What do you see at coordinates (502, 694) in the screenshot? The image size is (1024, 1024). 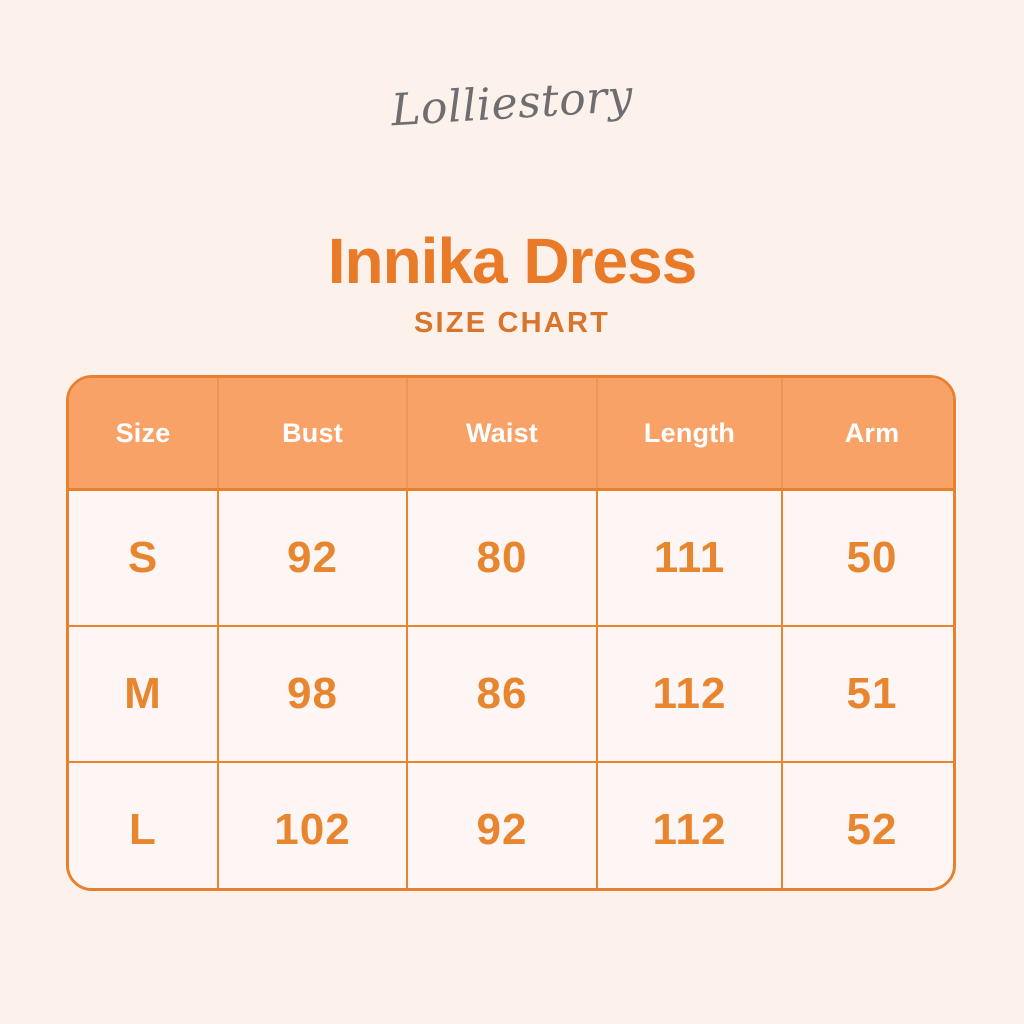 I see `cell-waist: 86` at bounding box center [502, 694].